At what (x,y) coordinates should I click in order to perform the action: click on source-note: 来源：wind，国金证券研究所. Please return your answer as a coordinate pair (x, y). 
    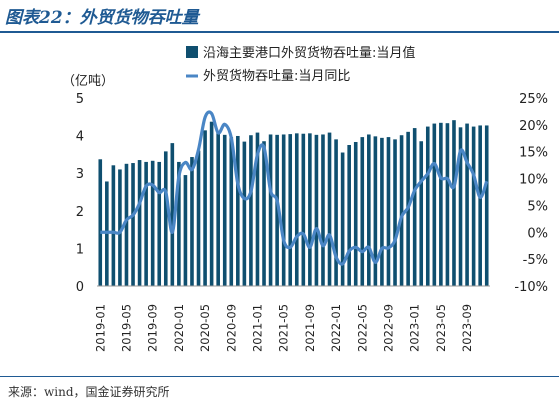
    Looking at the image, I should click on (89, 392).